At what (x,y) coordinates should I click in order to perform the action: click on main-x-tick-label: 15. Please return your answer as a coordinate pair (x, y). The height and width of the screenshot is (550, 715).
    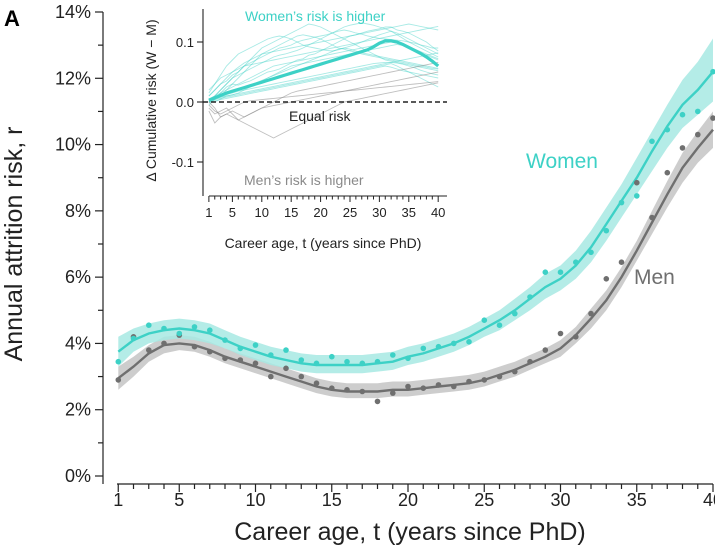
    Looking at the image, I should click on (332, 500).